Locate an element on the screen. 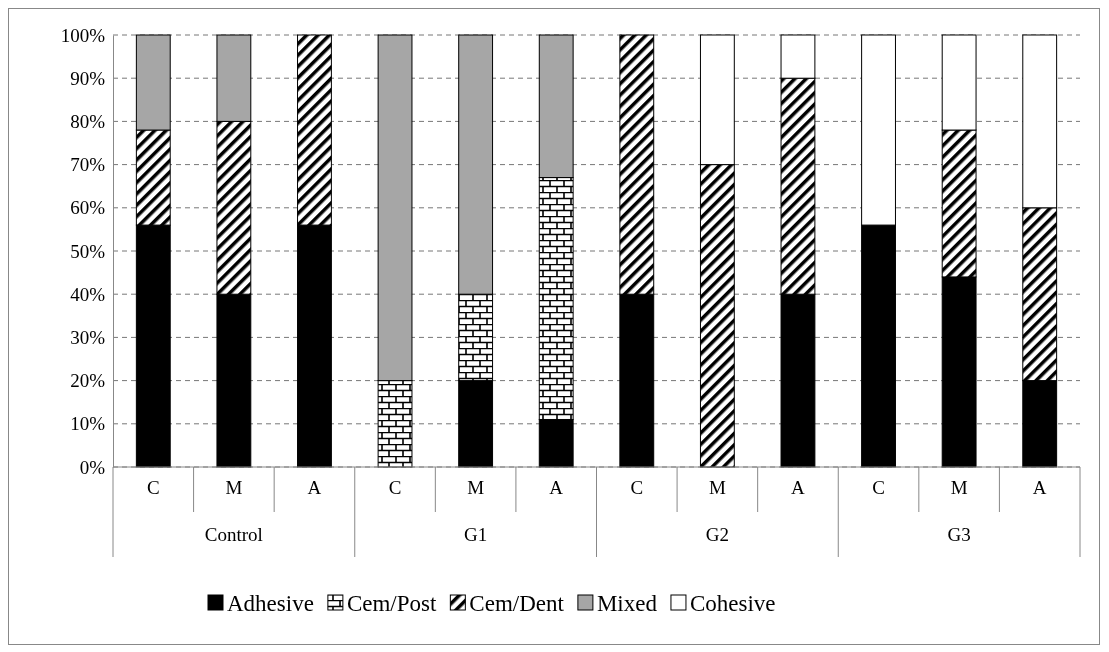  legend-label: Cem/Post is located at coordinates (391, 603).